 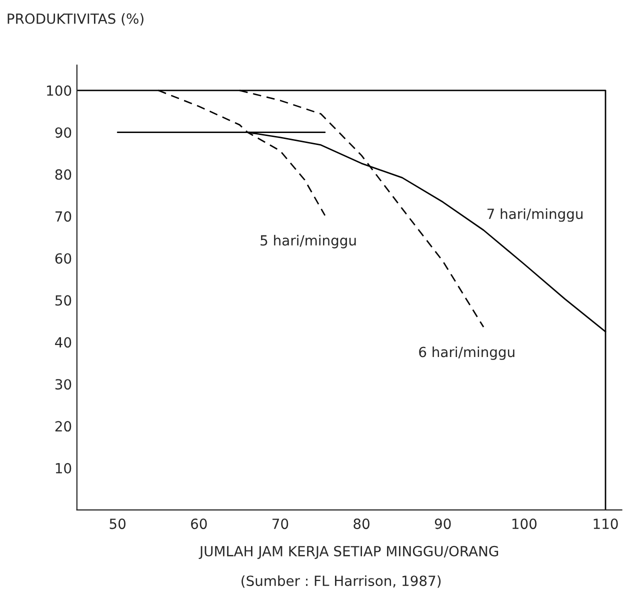 What do you see at coordinates (63, 258) in the screenshot?
I see `y-tick-label: 60` at bounding box center [63, 258].